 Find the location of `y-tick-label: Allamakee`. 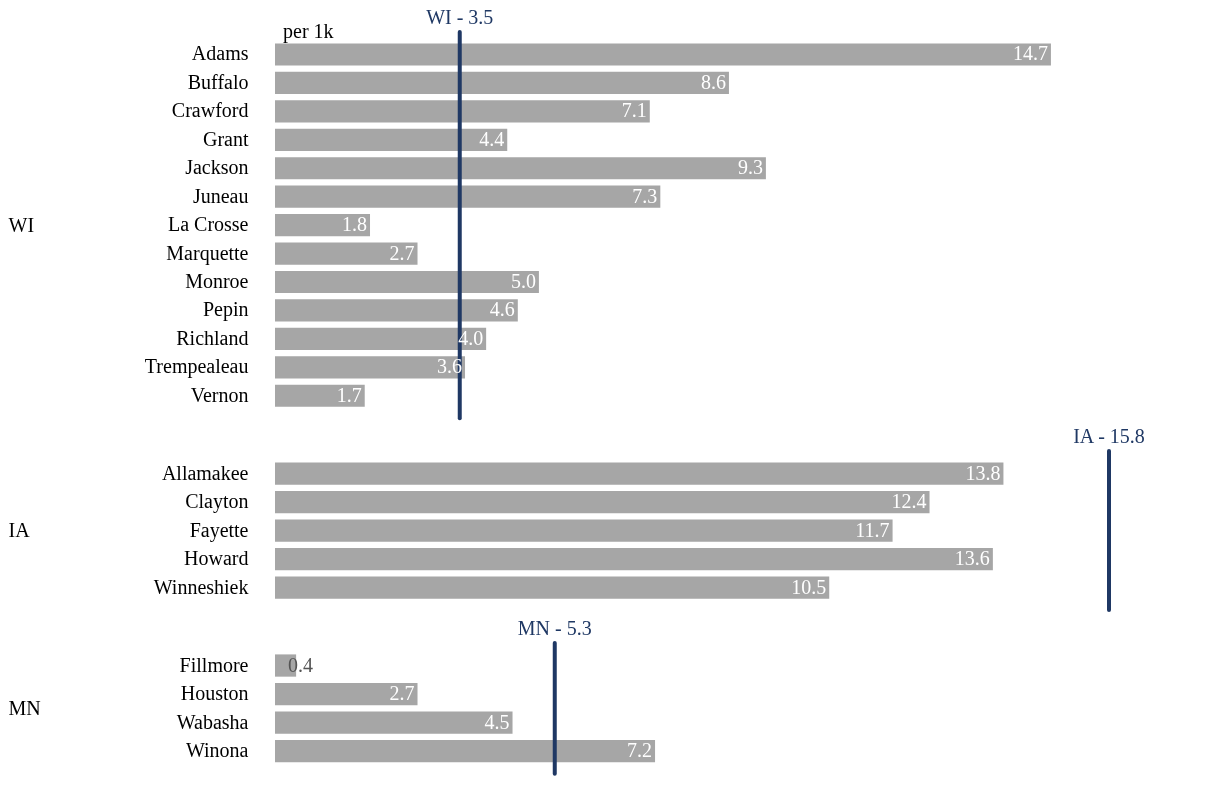

y-tick-label: Allamakee is located at coordinates (205, 472).